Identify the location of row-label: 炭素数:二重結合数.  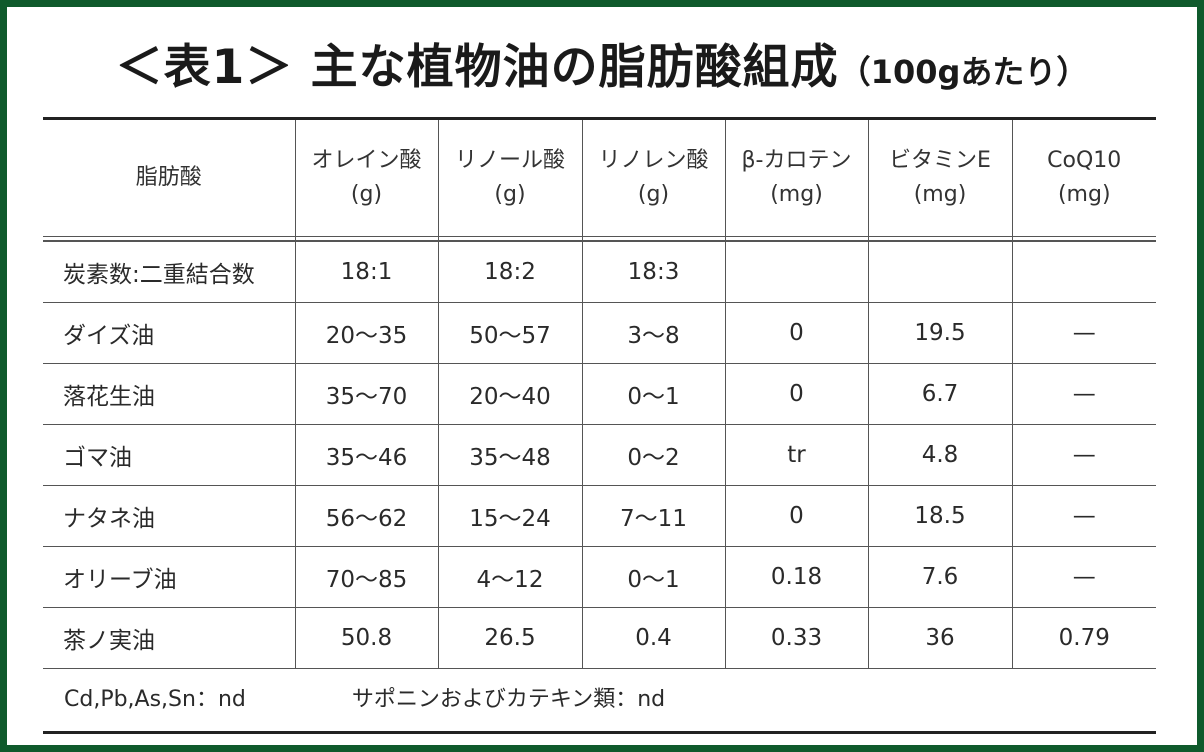
(169, 272).